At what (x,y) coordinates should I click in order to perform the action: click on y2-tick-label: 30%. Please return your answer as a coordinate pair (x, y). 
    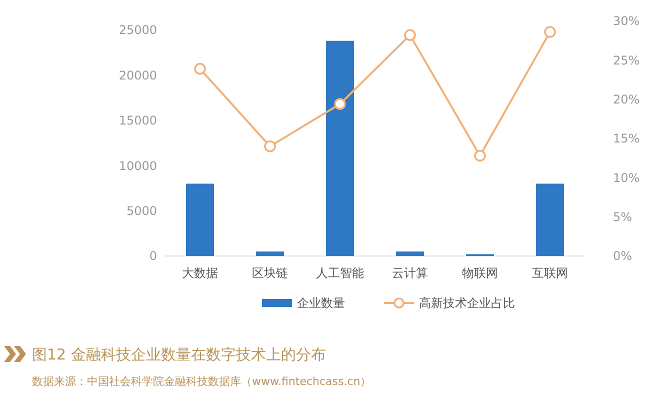
    Looking at the image, I should click on (626, 21).